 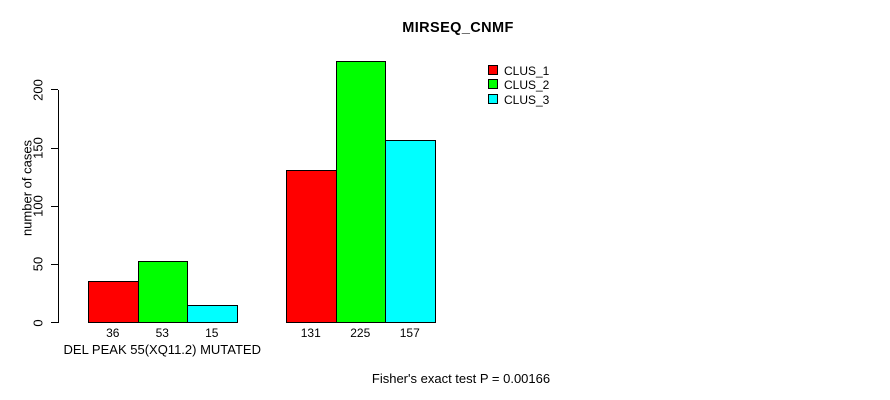 What do you see at coordinates (38, 264) in the screenshot?
I see `y-tick-label: 50` at bounding box center [38, 264].